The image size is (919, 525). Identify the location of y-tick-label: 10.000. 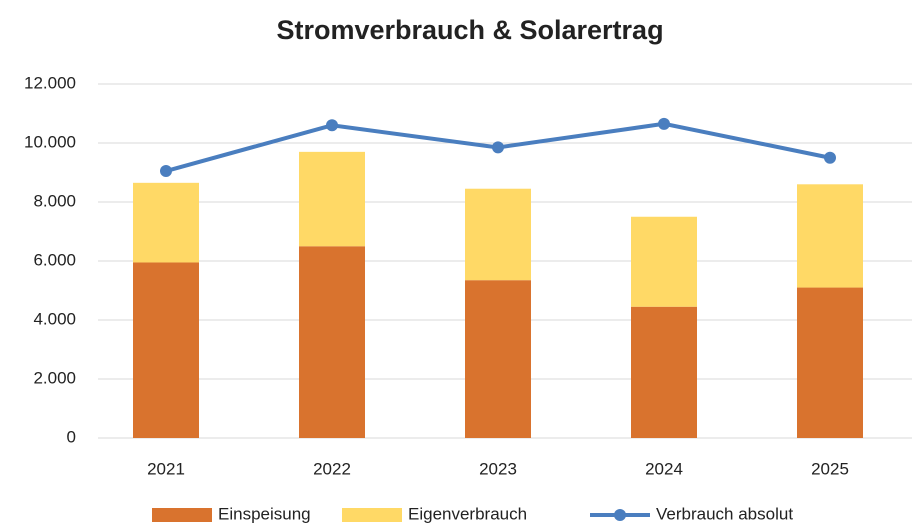
(50, 141).